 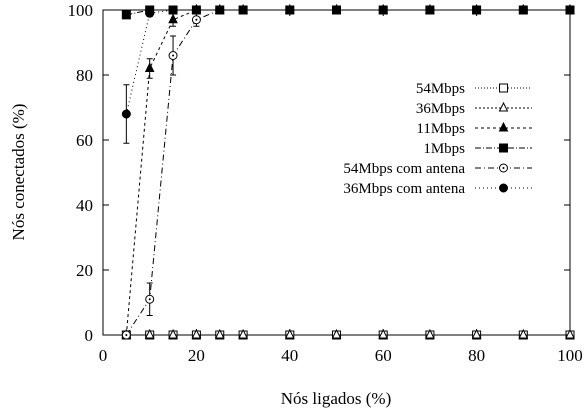 I want to click on y-tick-label: 100, so click(x=81, y=10).